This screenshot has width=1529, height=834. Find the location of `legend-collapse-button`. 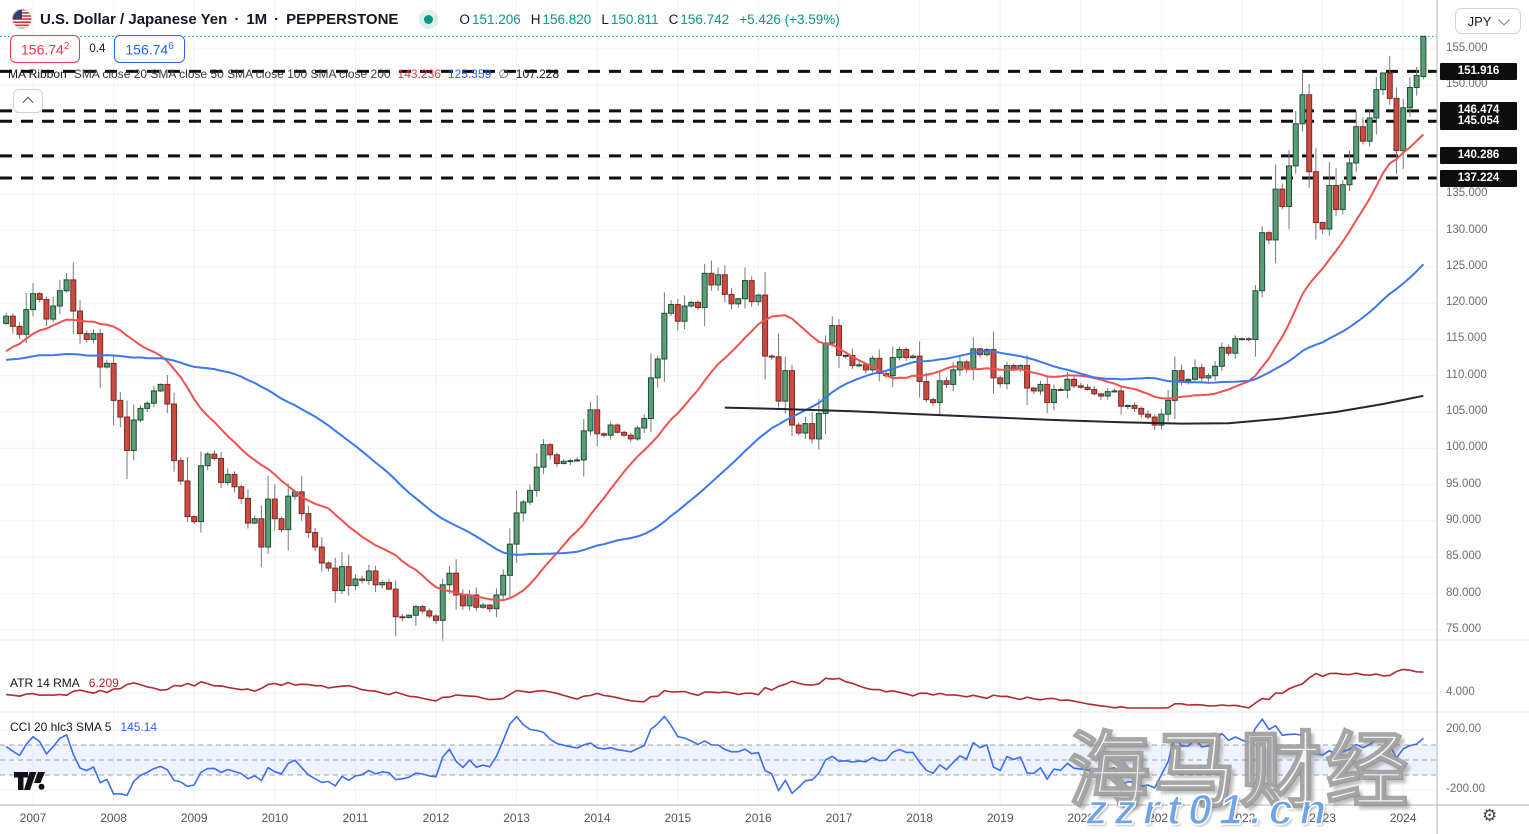

legend-collapse-button is located at coordinates (28, 101).